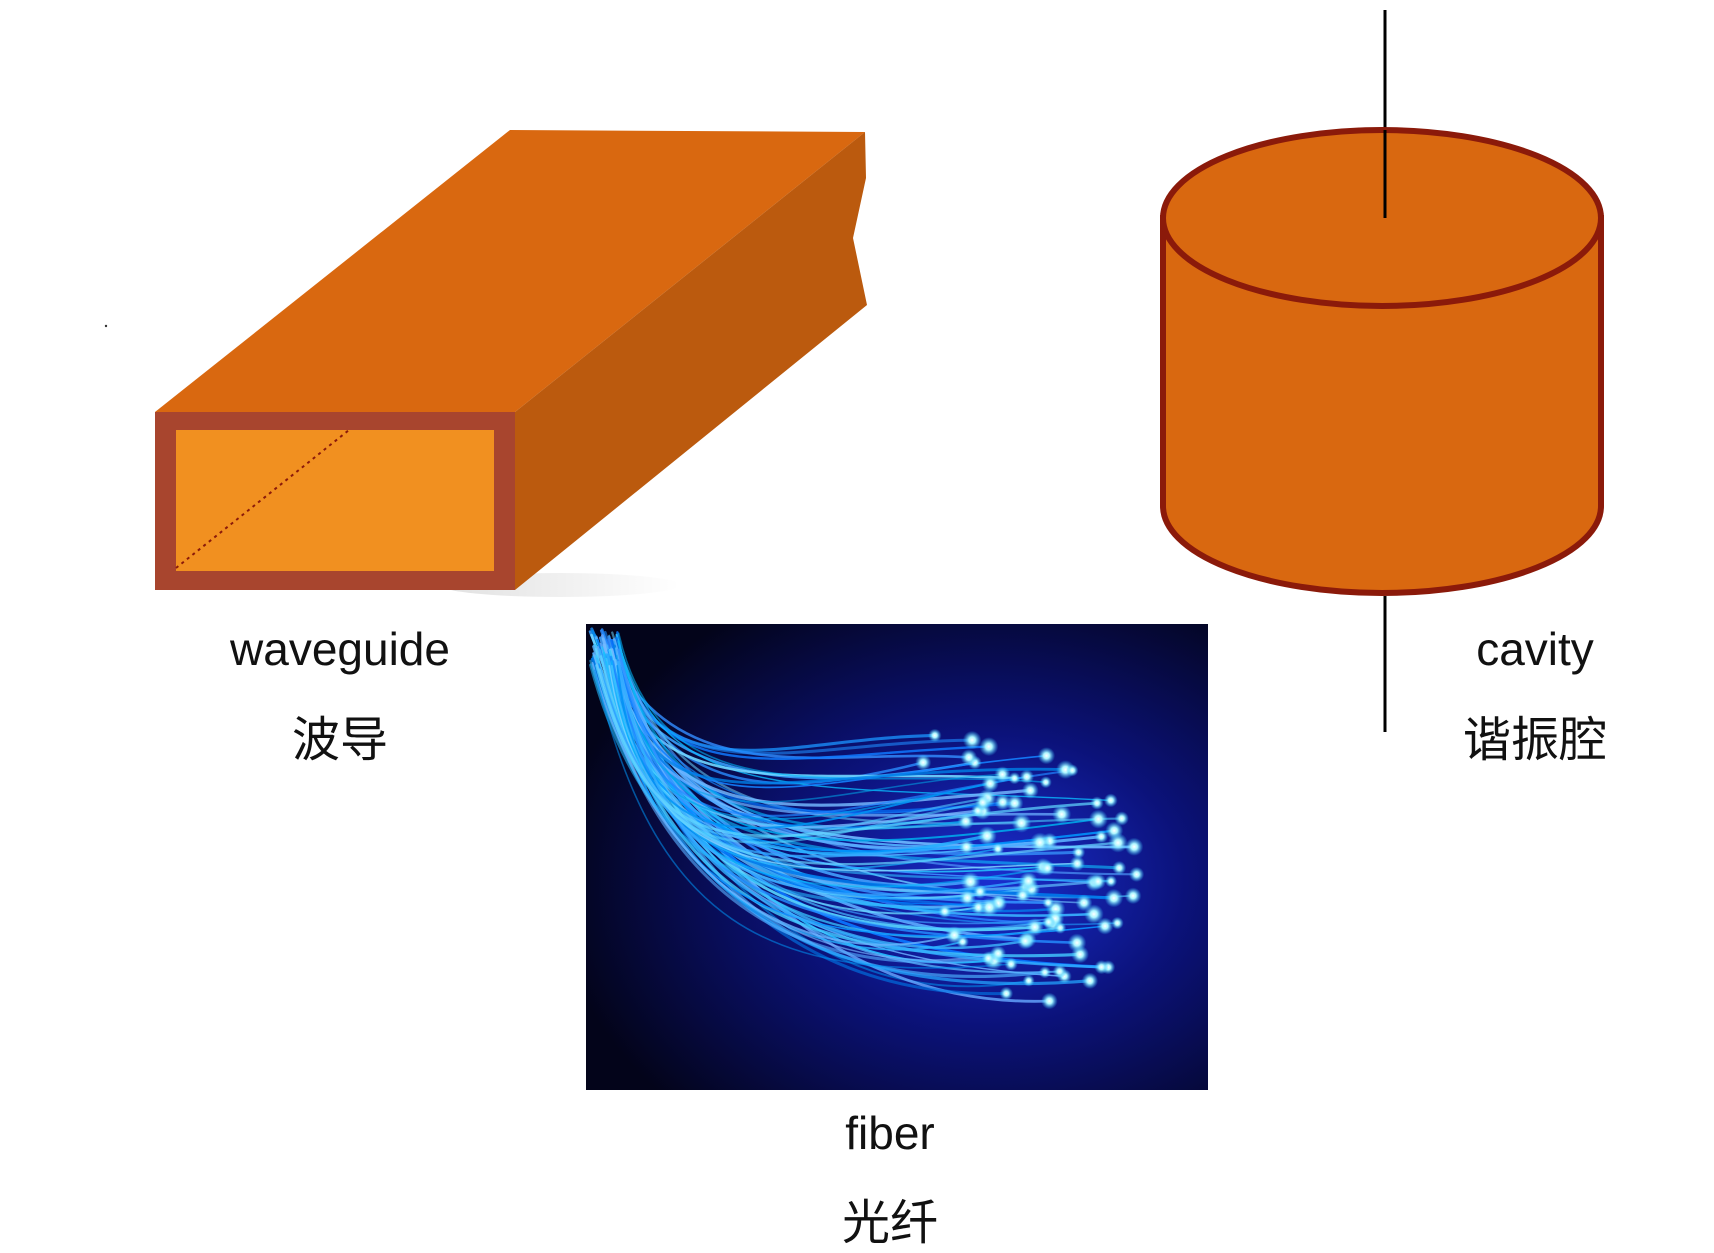  Describe the element at coordinates (1382, 405) in the screenshot. I see `cavity-body` at that location.